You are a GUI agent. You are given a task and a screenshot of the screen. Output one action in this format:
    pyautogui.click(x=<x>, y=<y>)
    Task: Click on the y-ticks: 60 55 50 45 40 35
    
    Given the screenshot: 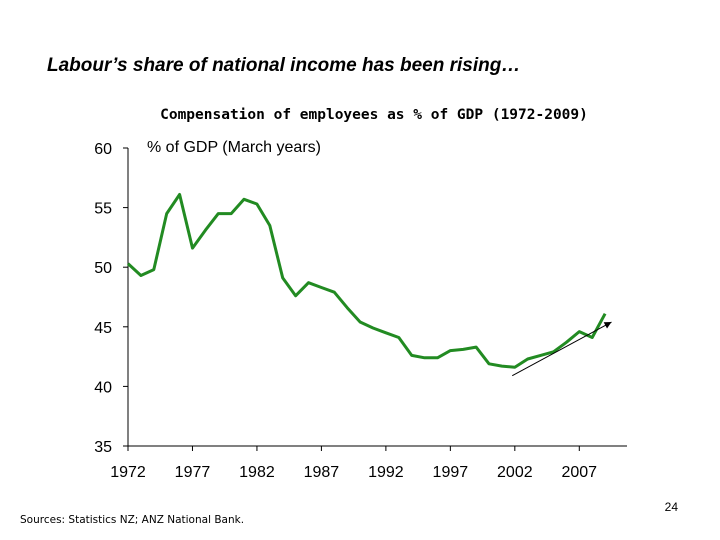 What is the action you would take?
    pyautogui.click(x=111, y=298)
    